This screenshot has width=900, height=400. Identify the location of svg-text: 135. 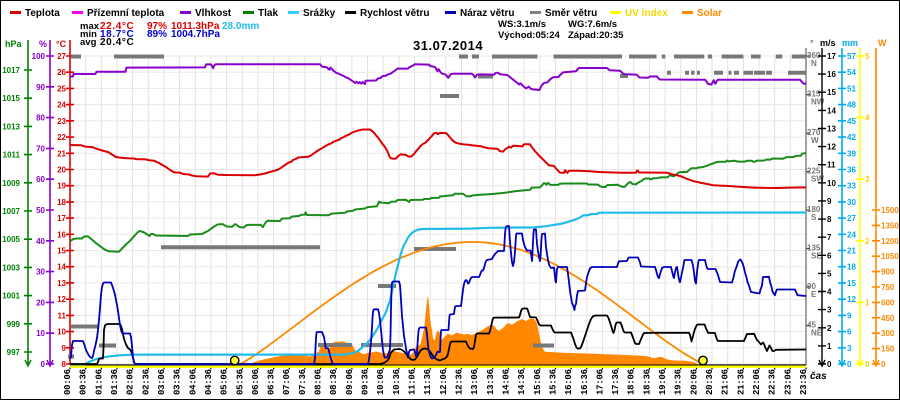
(814, 248).